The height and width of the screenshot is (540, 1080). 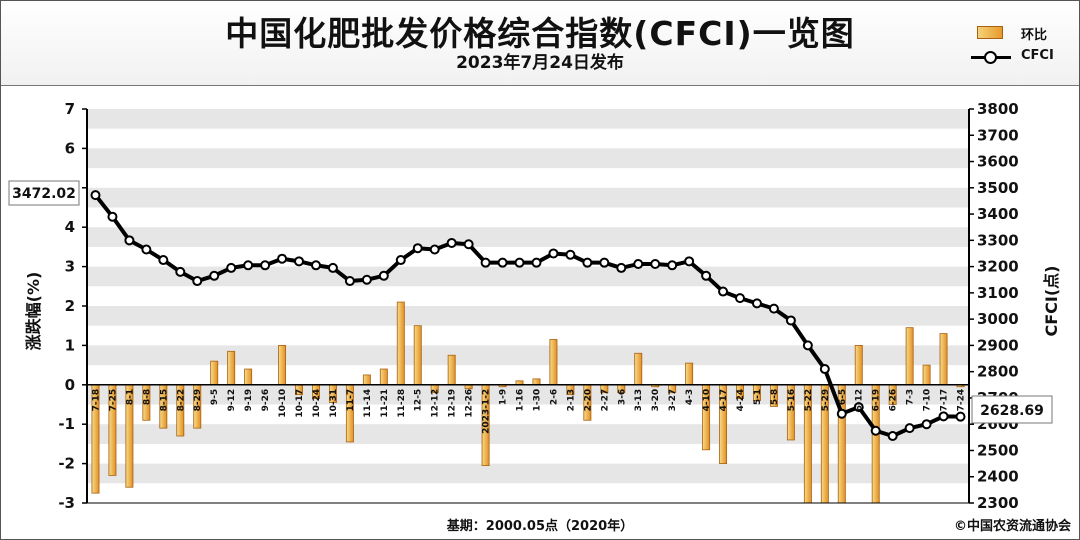 I want to click on x-tick-label: 4-3, so click(x=690, y=397).